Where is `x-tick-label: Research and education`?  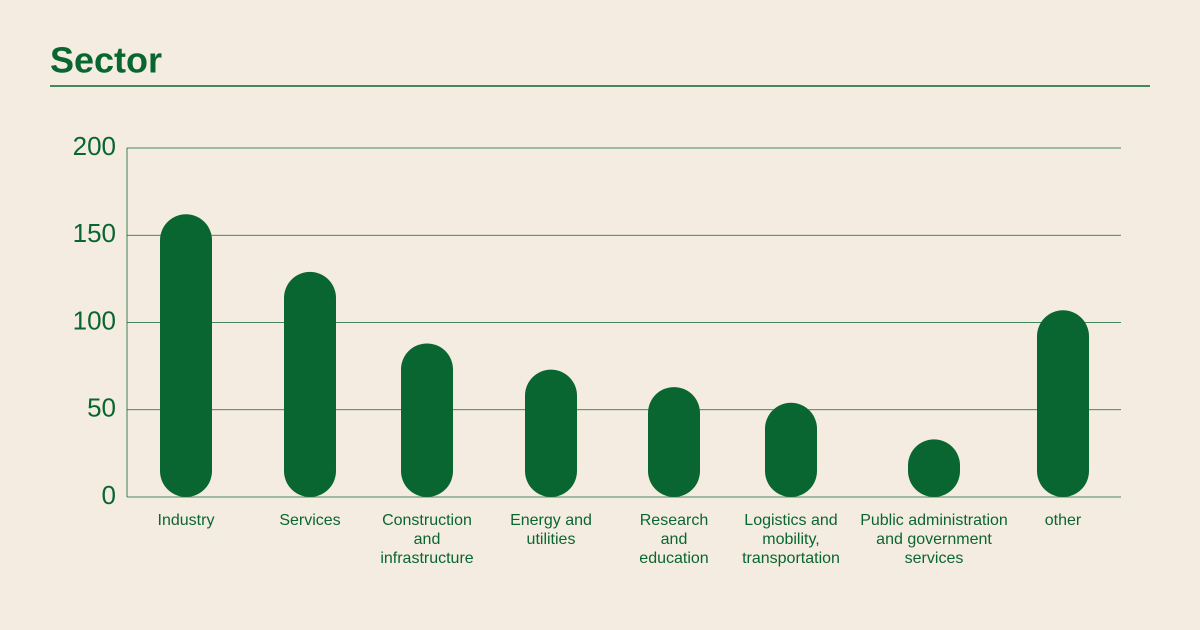 x-tick-label: Research and education is located at coordinates (674, 539).